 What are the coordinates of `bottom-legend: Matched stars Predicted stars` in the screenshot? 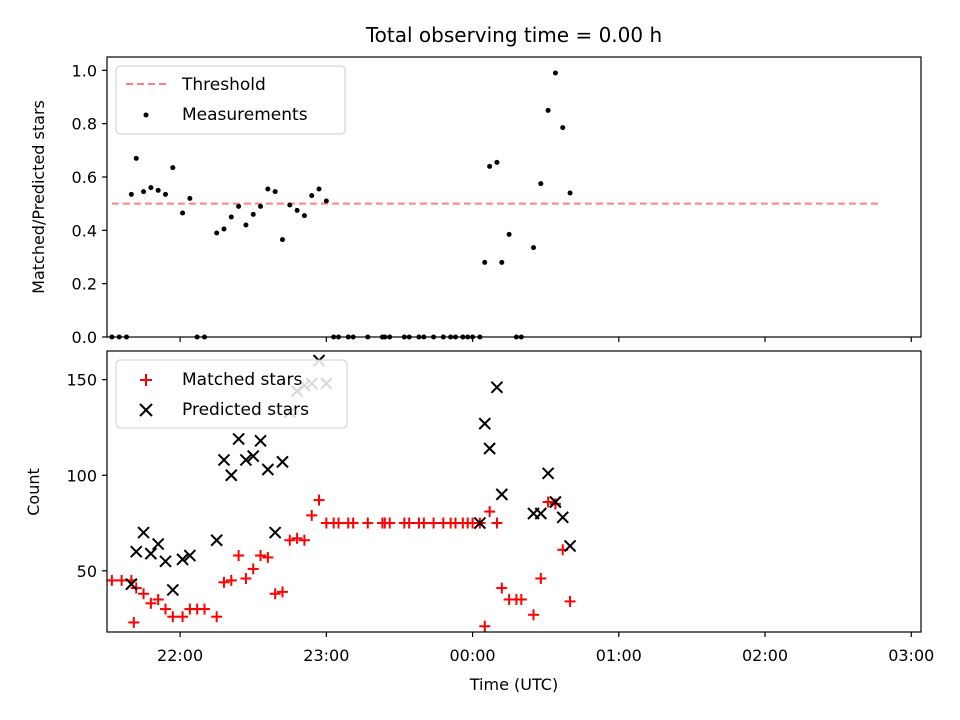 It's located at (231, 394).